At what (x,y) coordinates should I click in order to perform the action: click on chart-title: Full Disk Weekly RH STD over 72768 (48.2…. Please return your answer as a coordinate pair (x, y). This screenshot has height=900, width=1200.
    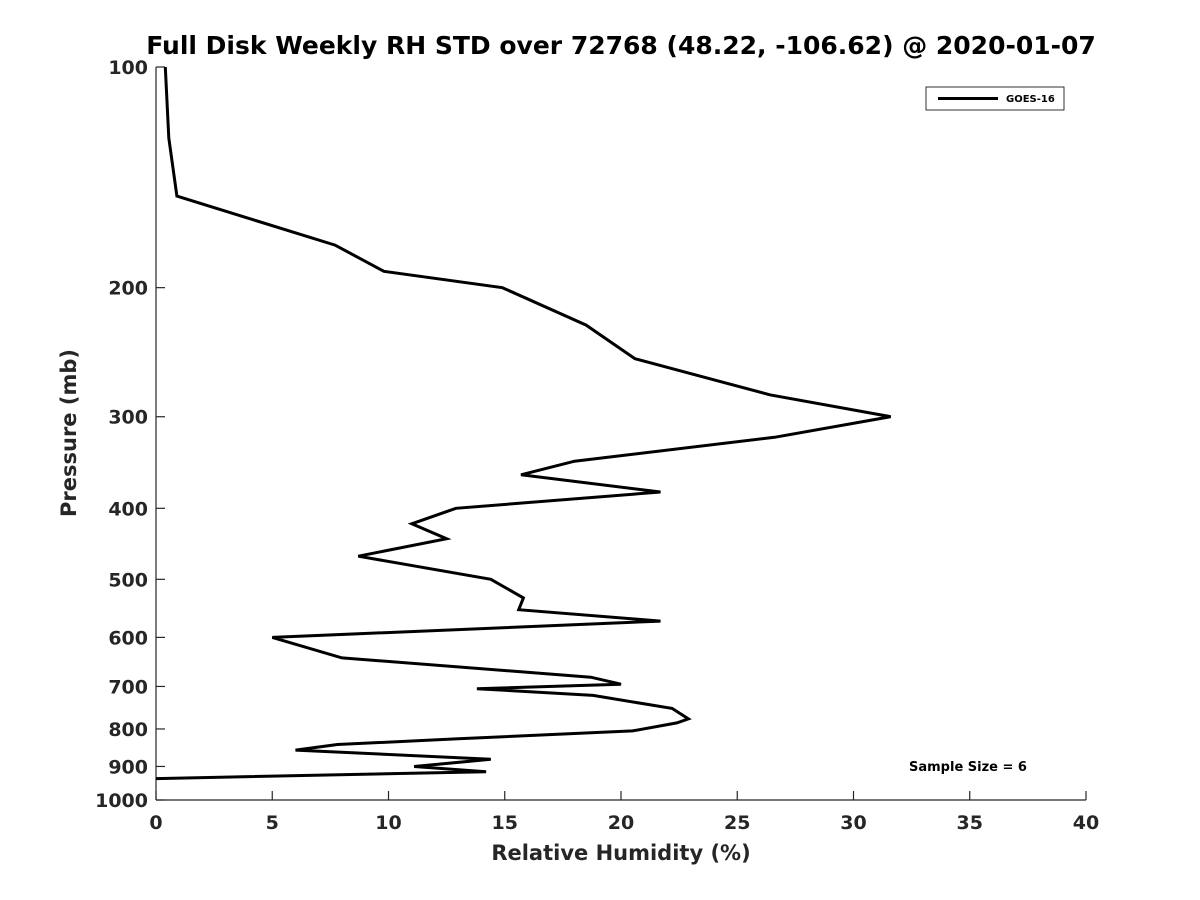
    Looking at the image, I should click on (621, 45).